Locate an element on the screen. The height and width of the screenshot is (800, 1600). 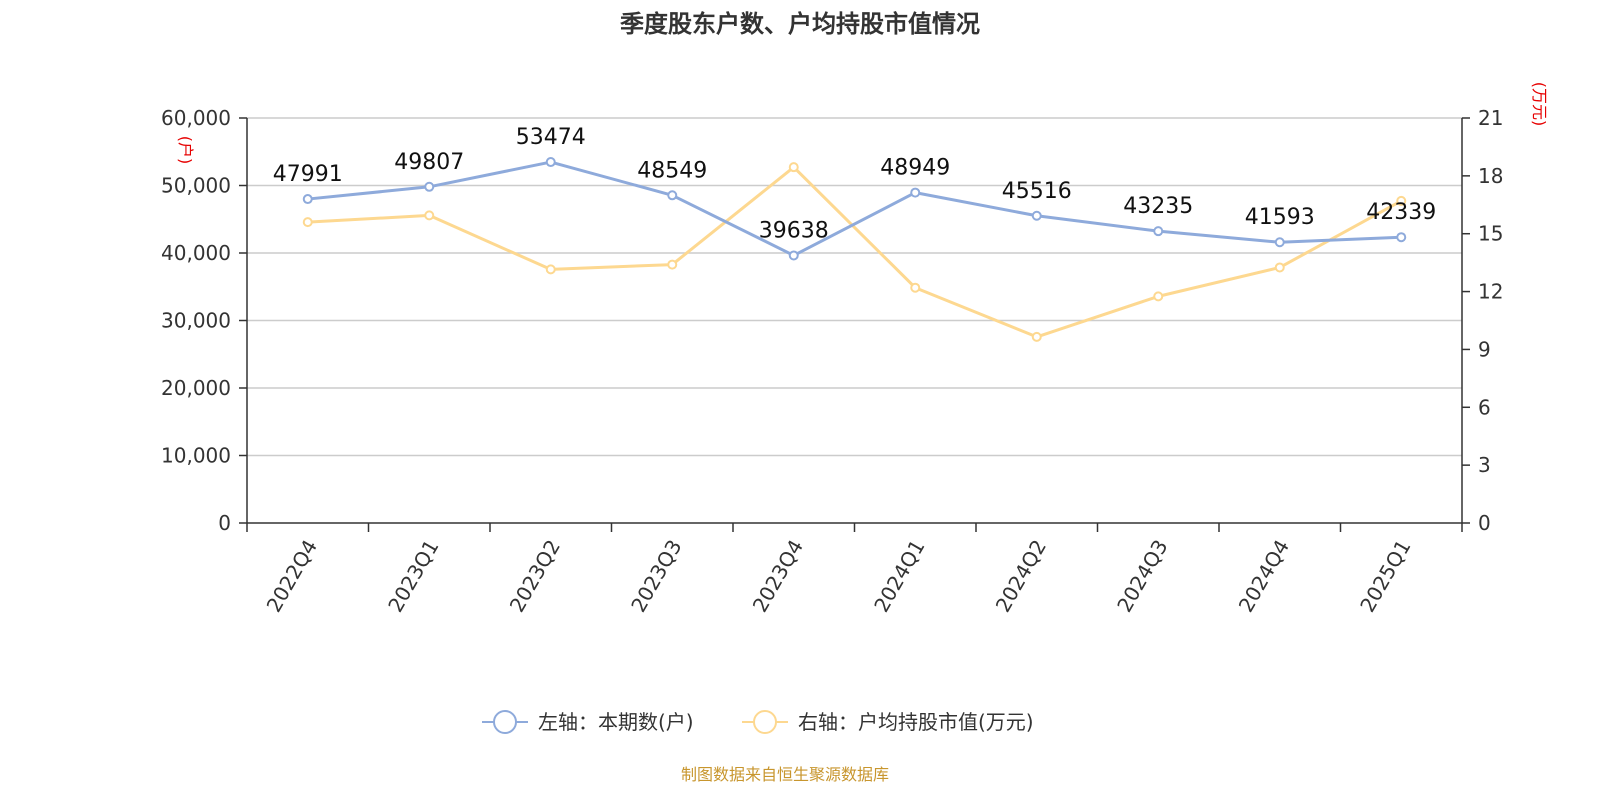
data-label: 45516 is located at coordinates (1037, 191).